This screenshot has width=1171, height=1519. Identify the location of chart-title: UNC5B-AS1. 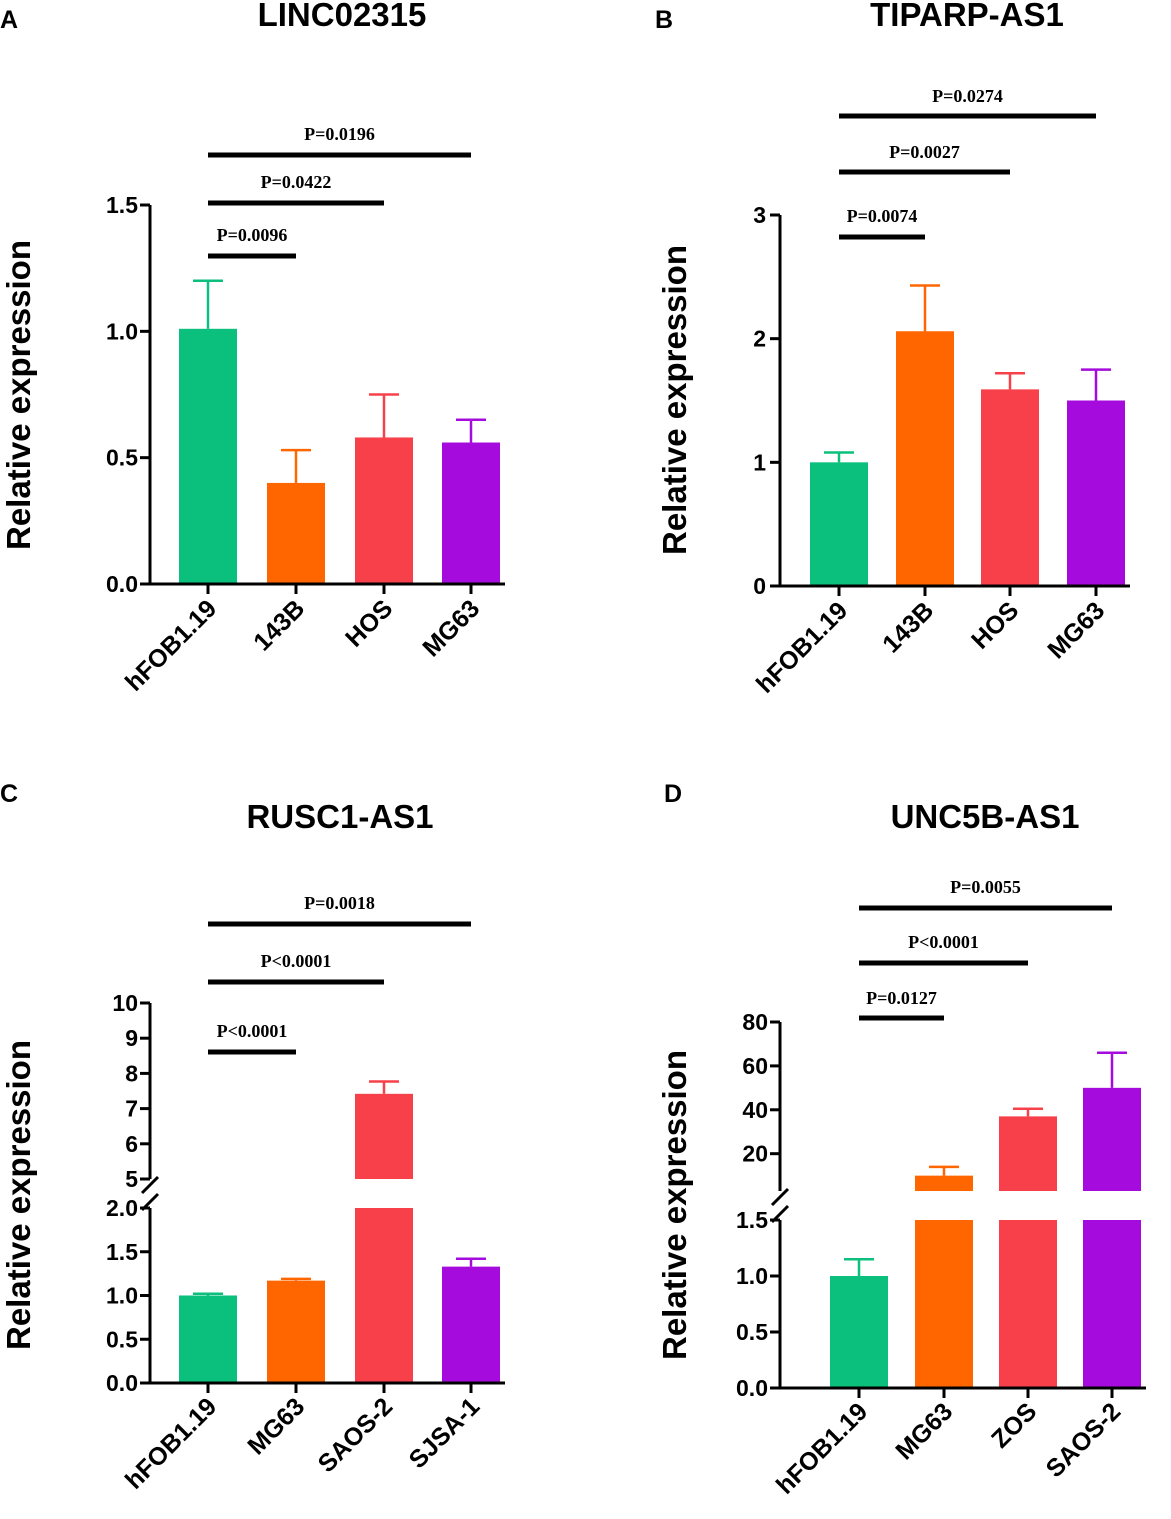
(985, 816).